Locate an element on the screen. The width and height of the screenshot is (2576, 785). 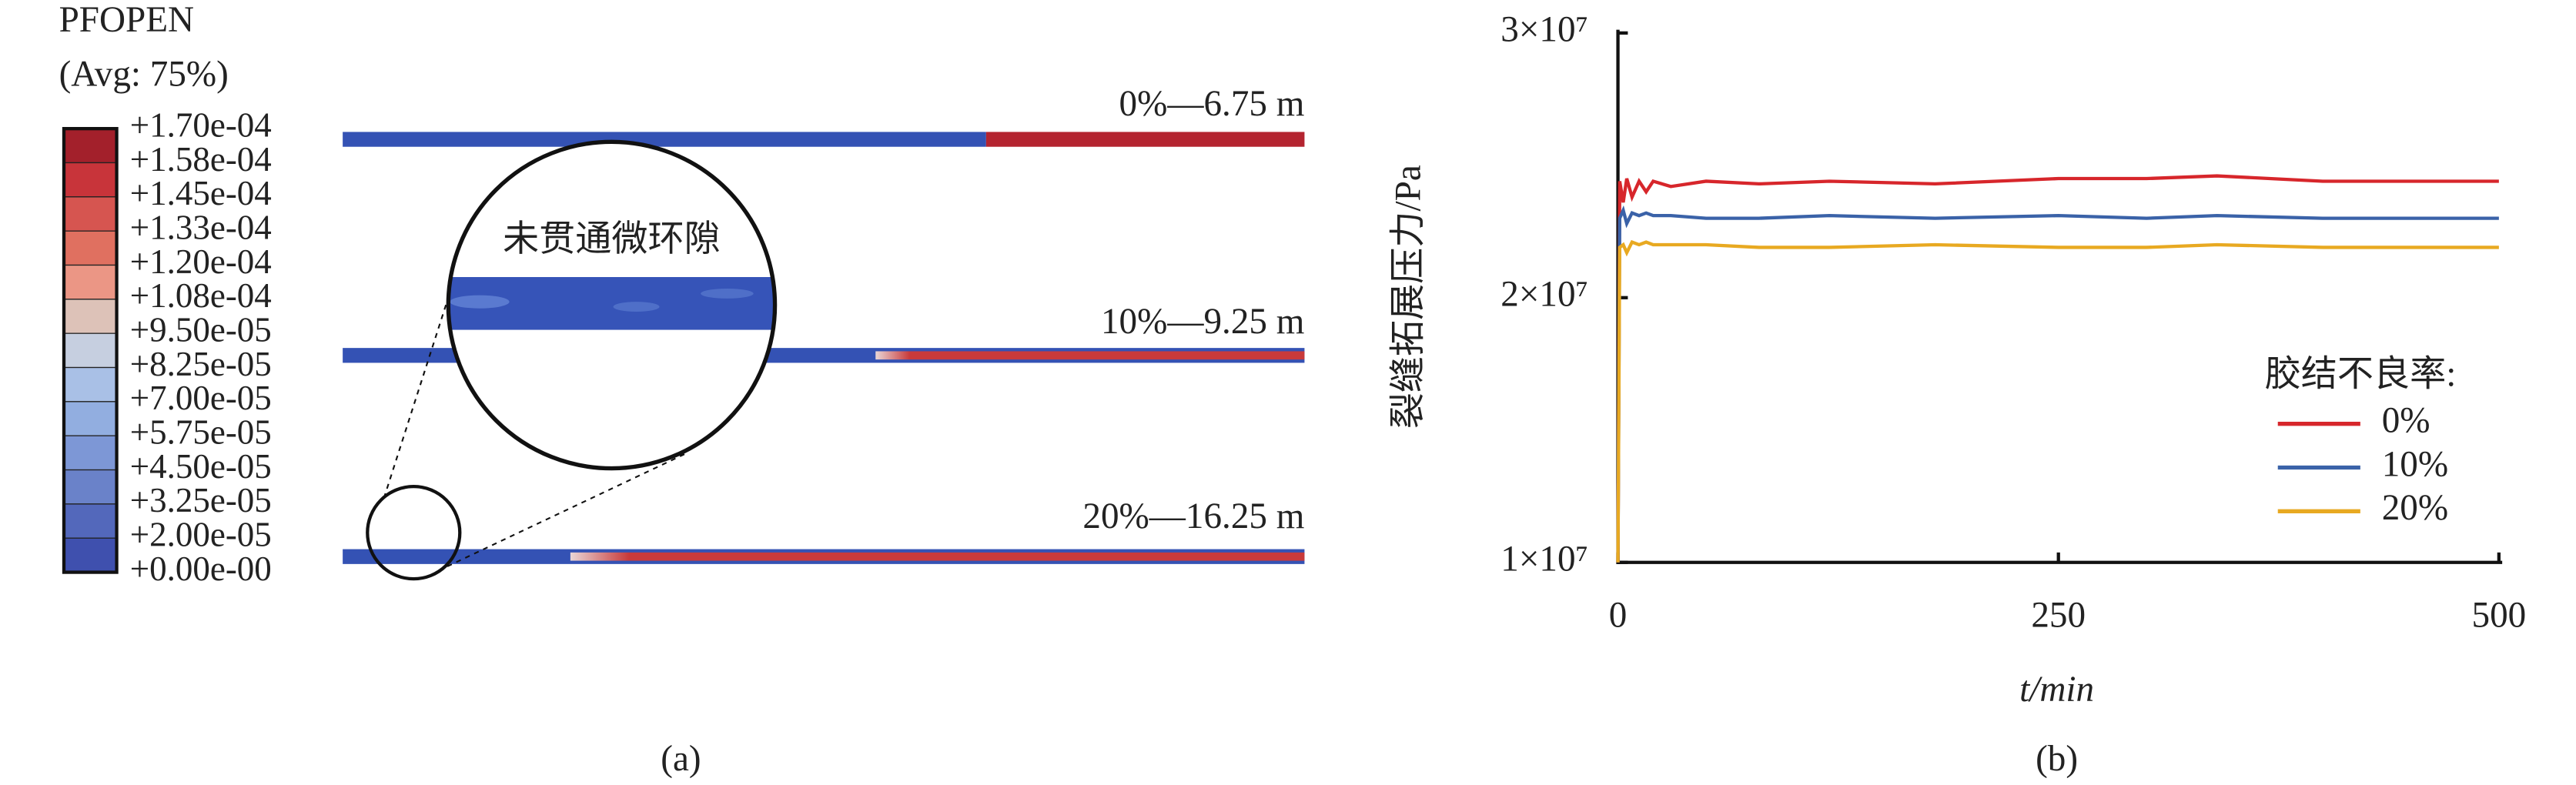
colorbar-label: +7.00e-05 is located at coordinates (201, 398).